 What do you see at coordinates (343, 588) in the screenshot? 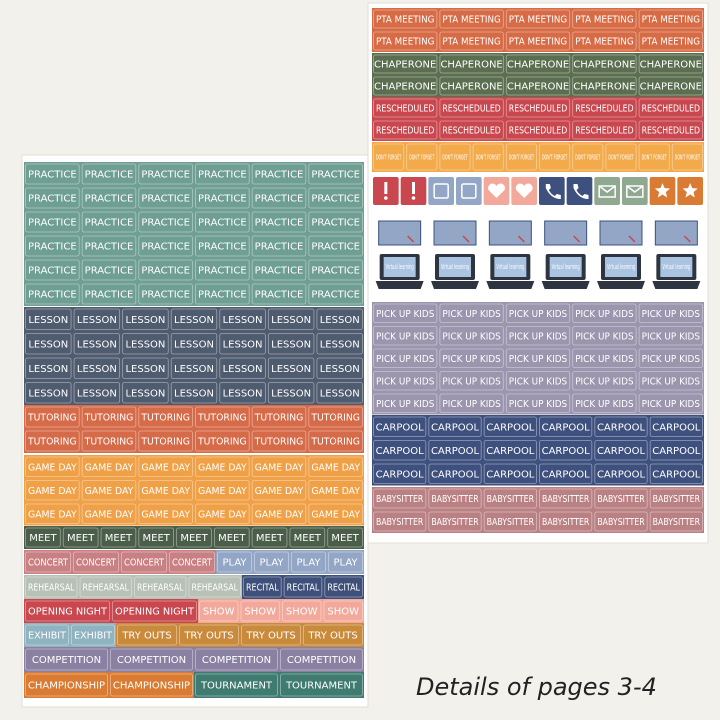
I see `sticker-label: RECITAL` at bounding box center [343, 588].